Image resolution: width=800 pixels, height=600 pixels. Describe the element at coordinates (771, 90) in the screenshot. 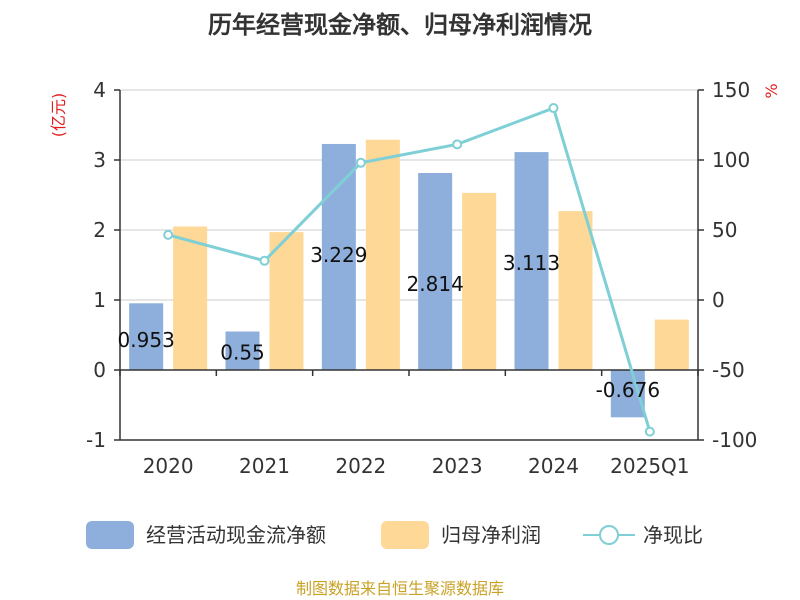

I see `right-axis-unit: %` at that location.